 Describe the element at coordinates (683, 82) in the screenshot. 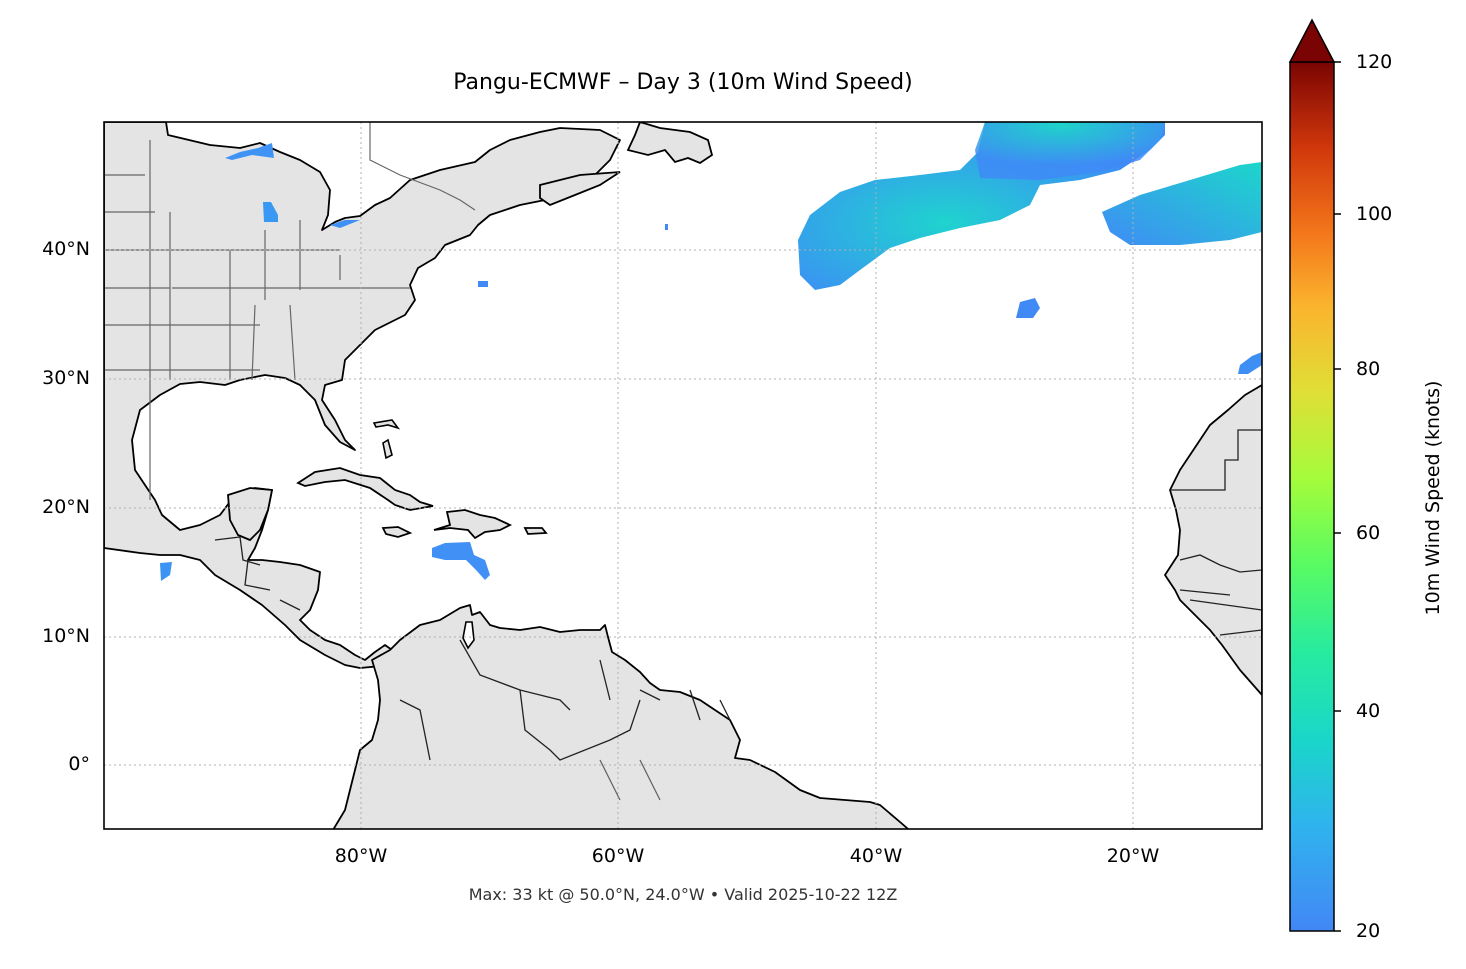

I see `figure-title: Pangu-ECMWF – Day 3 (10m Wind Speed)` at that location.